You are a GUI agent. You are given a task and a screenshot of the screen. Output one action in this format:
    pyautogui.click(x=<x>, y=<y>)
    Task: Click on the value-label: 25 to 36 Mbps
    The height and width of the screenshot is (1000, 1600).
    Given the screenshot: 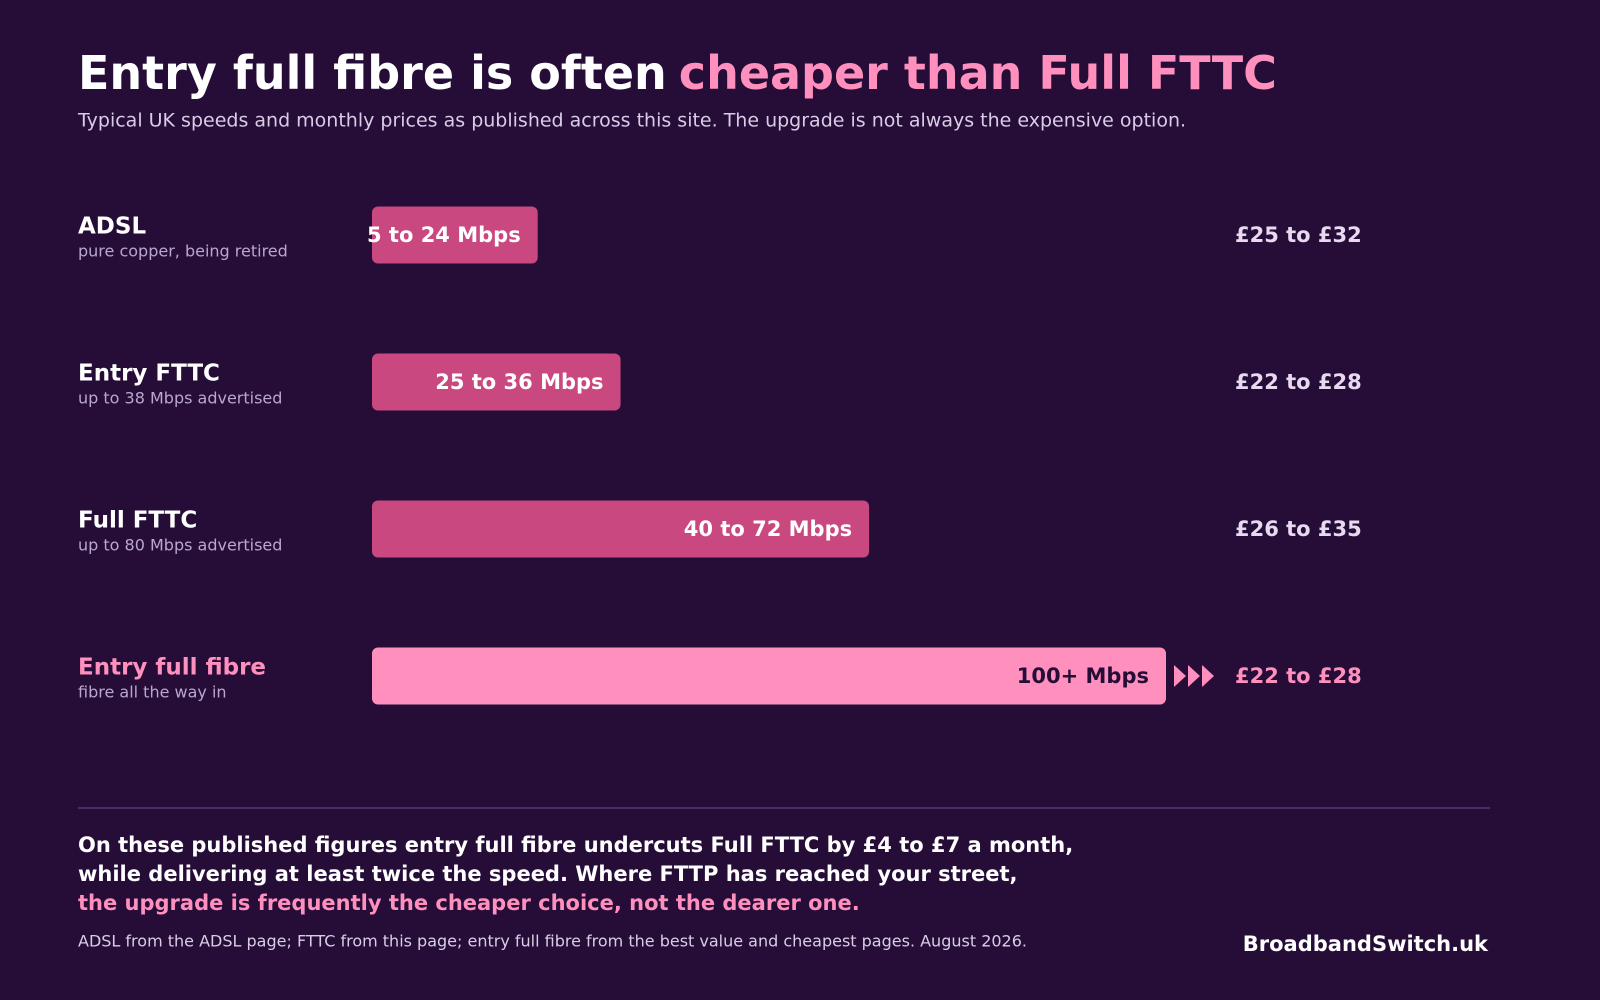 What is the action you would take?
    pyautogui.click(x=519, y=382)
    